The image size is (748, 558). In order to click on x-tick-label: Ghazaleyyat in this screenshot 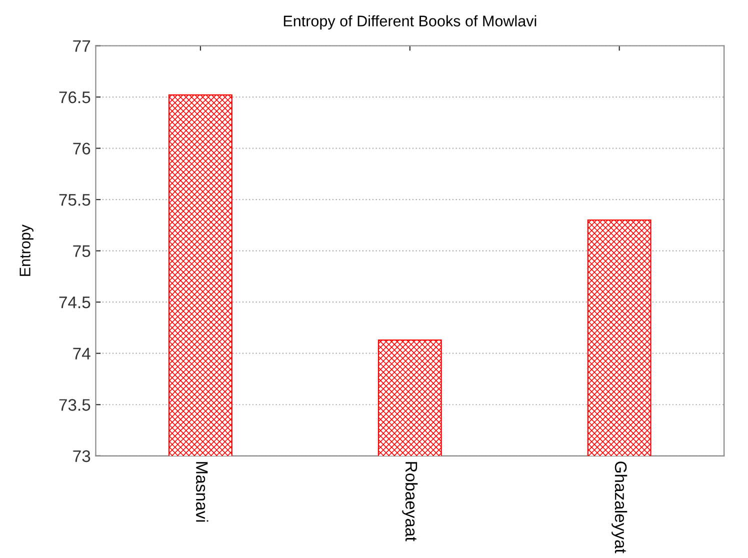, I will do `click(620, 508)`.